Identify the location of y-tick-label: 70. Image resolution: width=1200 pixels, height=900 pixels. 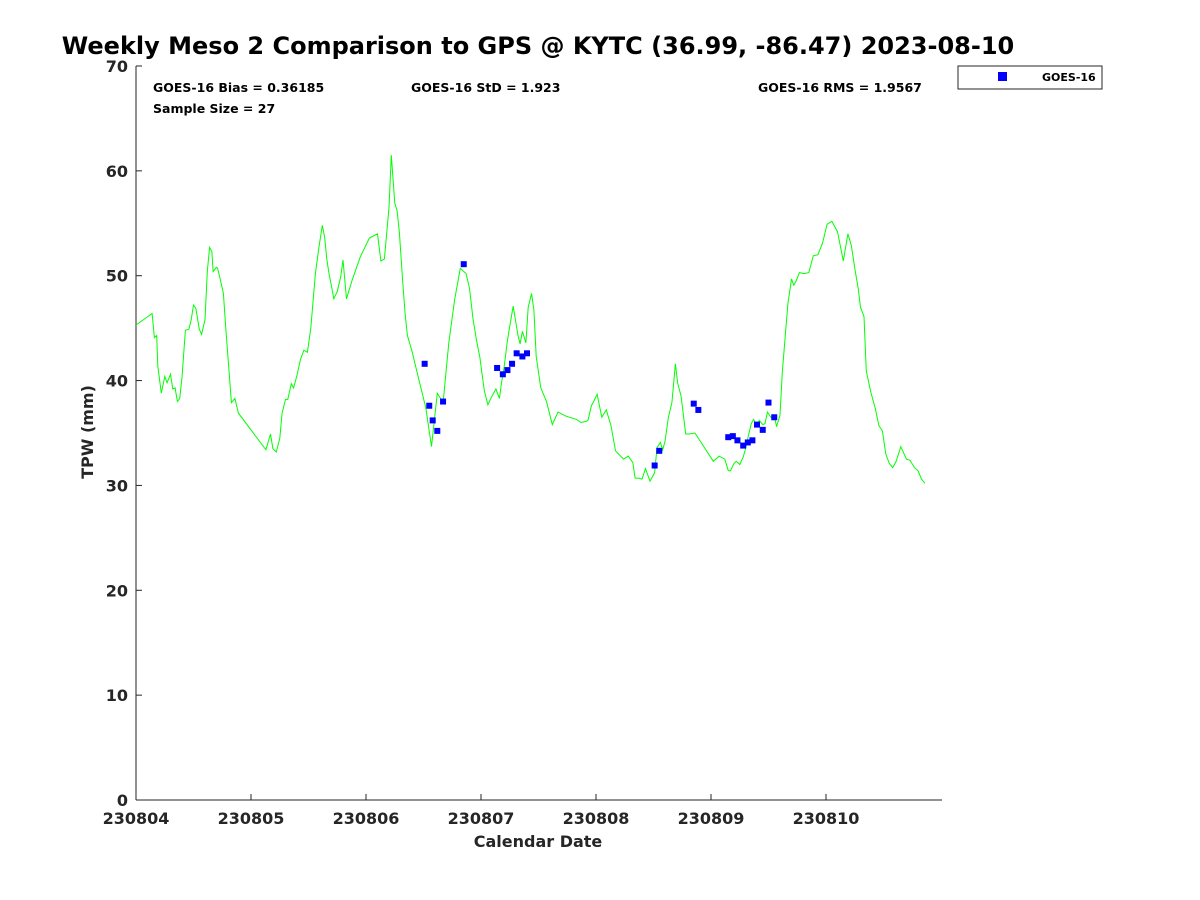
(117, 66).